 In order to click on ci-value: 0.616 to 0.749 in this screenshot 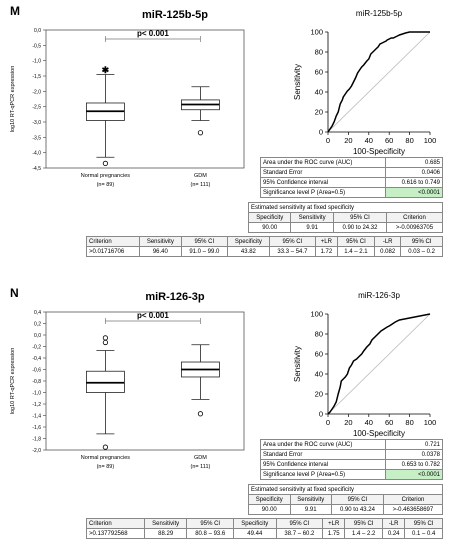, I will do `click(414, 182)`.